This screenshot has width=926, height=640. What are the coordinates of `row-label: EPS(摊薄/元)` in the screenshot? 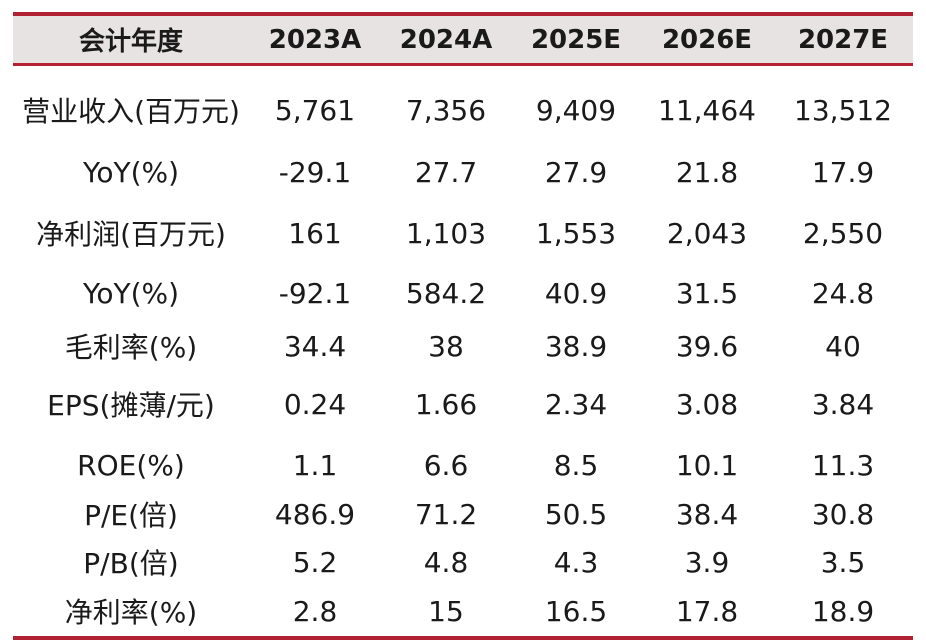 It's located at (131, 405).